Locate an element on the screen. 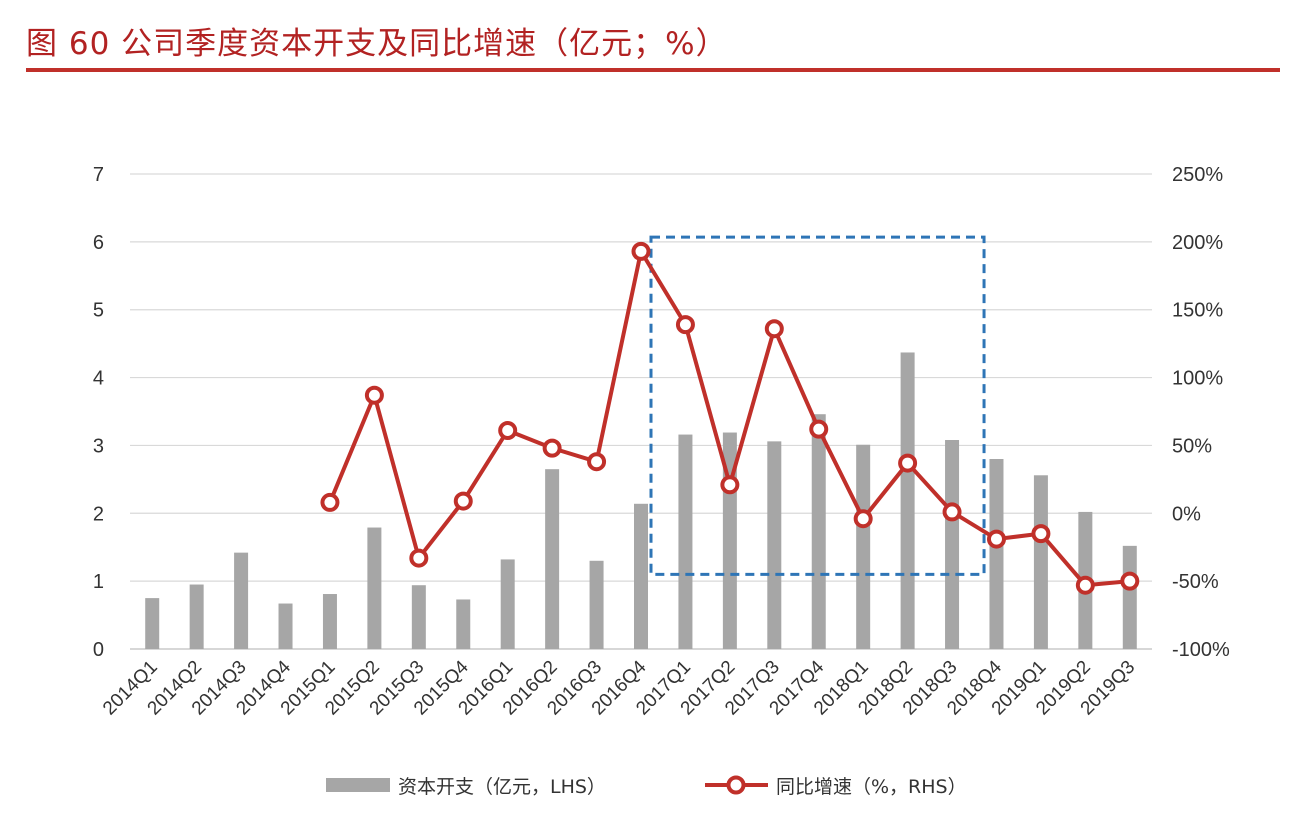 The height and width of the screenshot is (840, 1298). right-tick-label: 0% is located at coordinates (1186, 514).